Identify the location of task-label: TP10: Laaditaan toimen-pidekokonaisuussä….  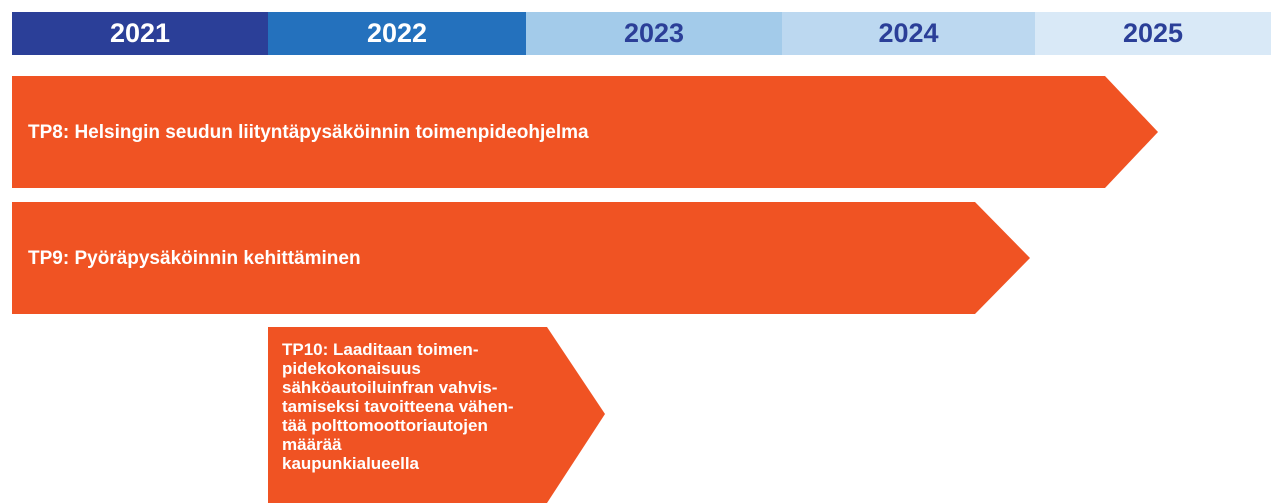
(397, 406).